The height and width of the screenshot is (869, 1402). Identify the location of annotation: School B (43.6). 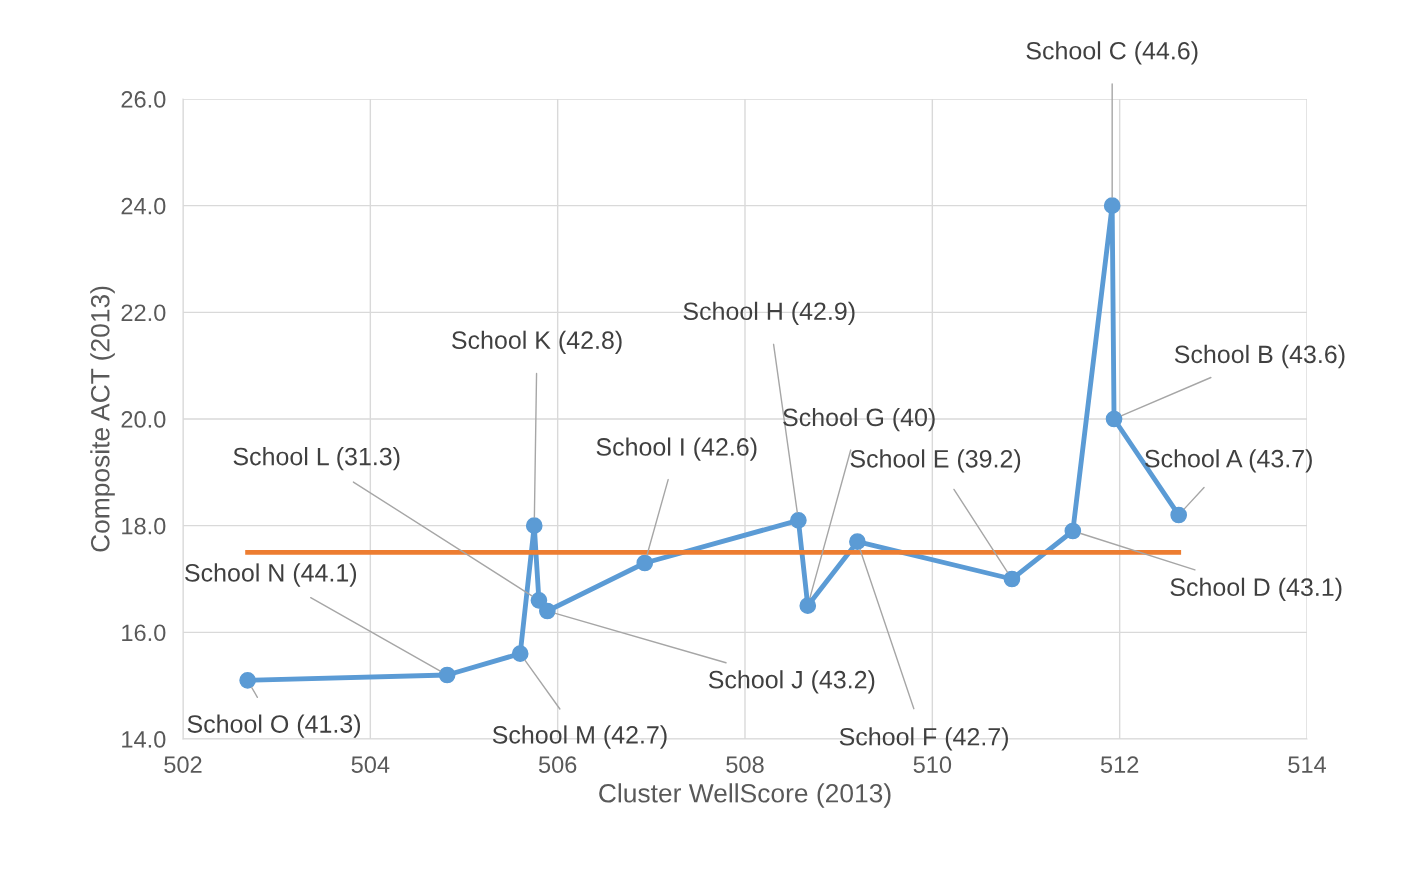
(1259, 356).